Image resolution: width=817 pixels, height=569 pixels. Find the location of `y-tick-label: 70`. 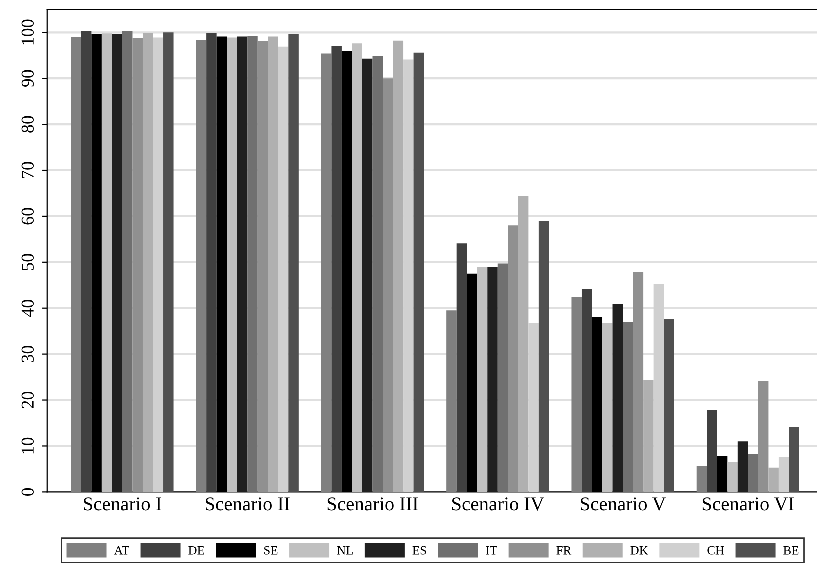

y-tick-label: 70 is located at coordinates (28, 170).